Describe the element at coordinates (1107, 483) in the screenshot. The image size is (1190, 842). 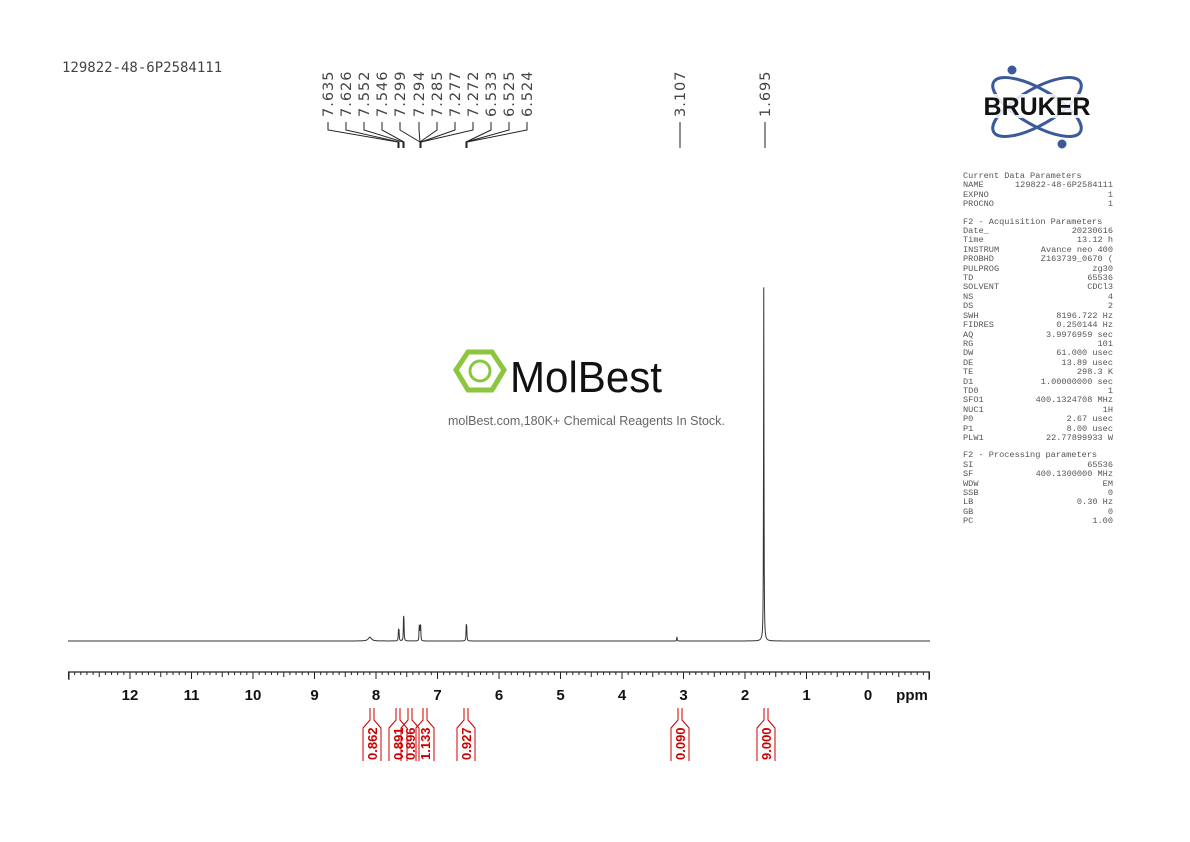
I see `parameter-value: EM` at that location.